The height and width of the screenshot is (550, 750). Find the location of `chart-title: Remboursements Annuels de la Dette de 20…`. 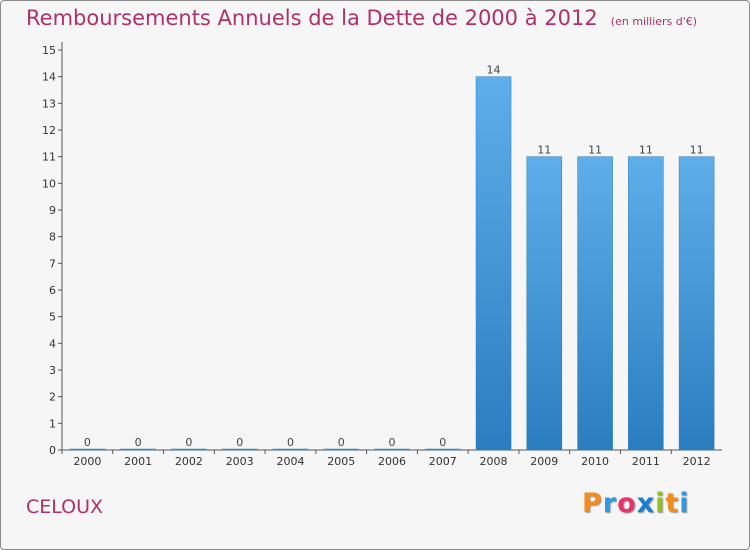

chart-title: Remboursements Annuels de la Dette de 20… is located at coordinates (312, 18).